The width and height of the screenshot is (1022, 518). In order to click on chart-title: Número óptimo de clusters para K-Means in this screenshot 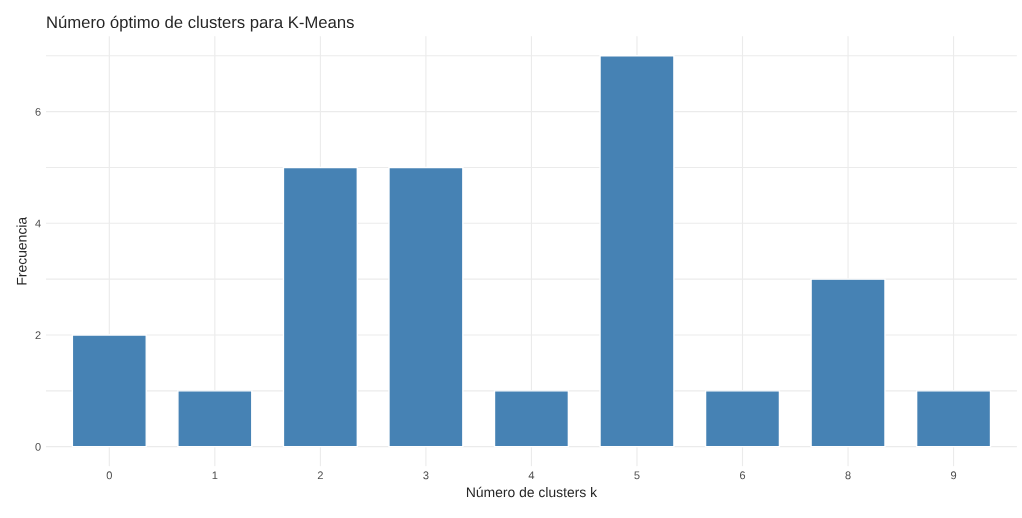, I will do `click(200, 23)`.